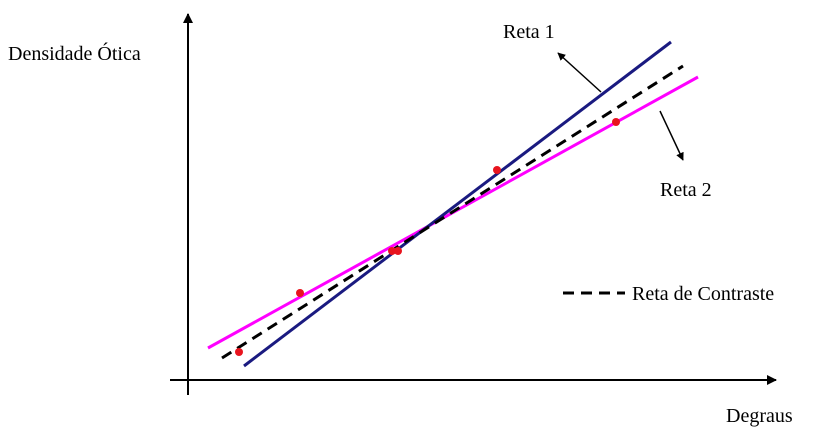  Describe the element at coordinates (579, 72) in the screenshot. I see `line1-pointer-arrow` at that location.